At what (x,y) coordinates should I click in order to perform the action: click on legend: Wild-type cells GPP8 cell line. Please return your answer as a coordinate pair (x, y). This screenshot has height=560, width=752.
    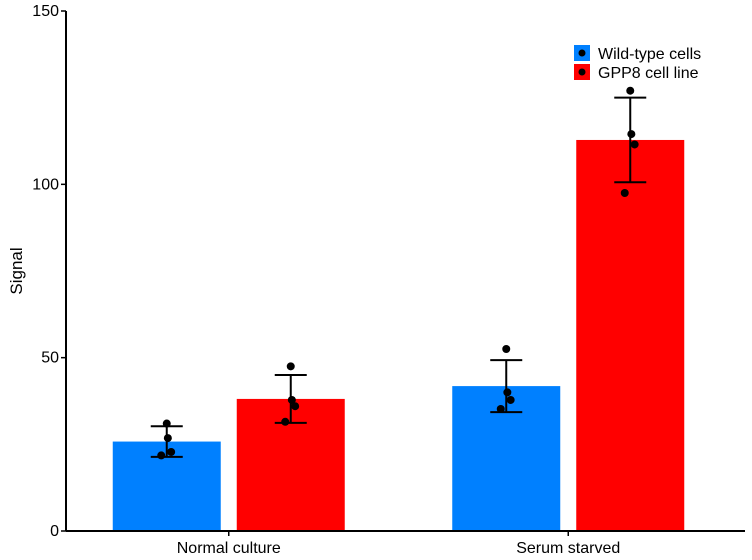
    Looking at the image, I should click on (637, 63).